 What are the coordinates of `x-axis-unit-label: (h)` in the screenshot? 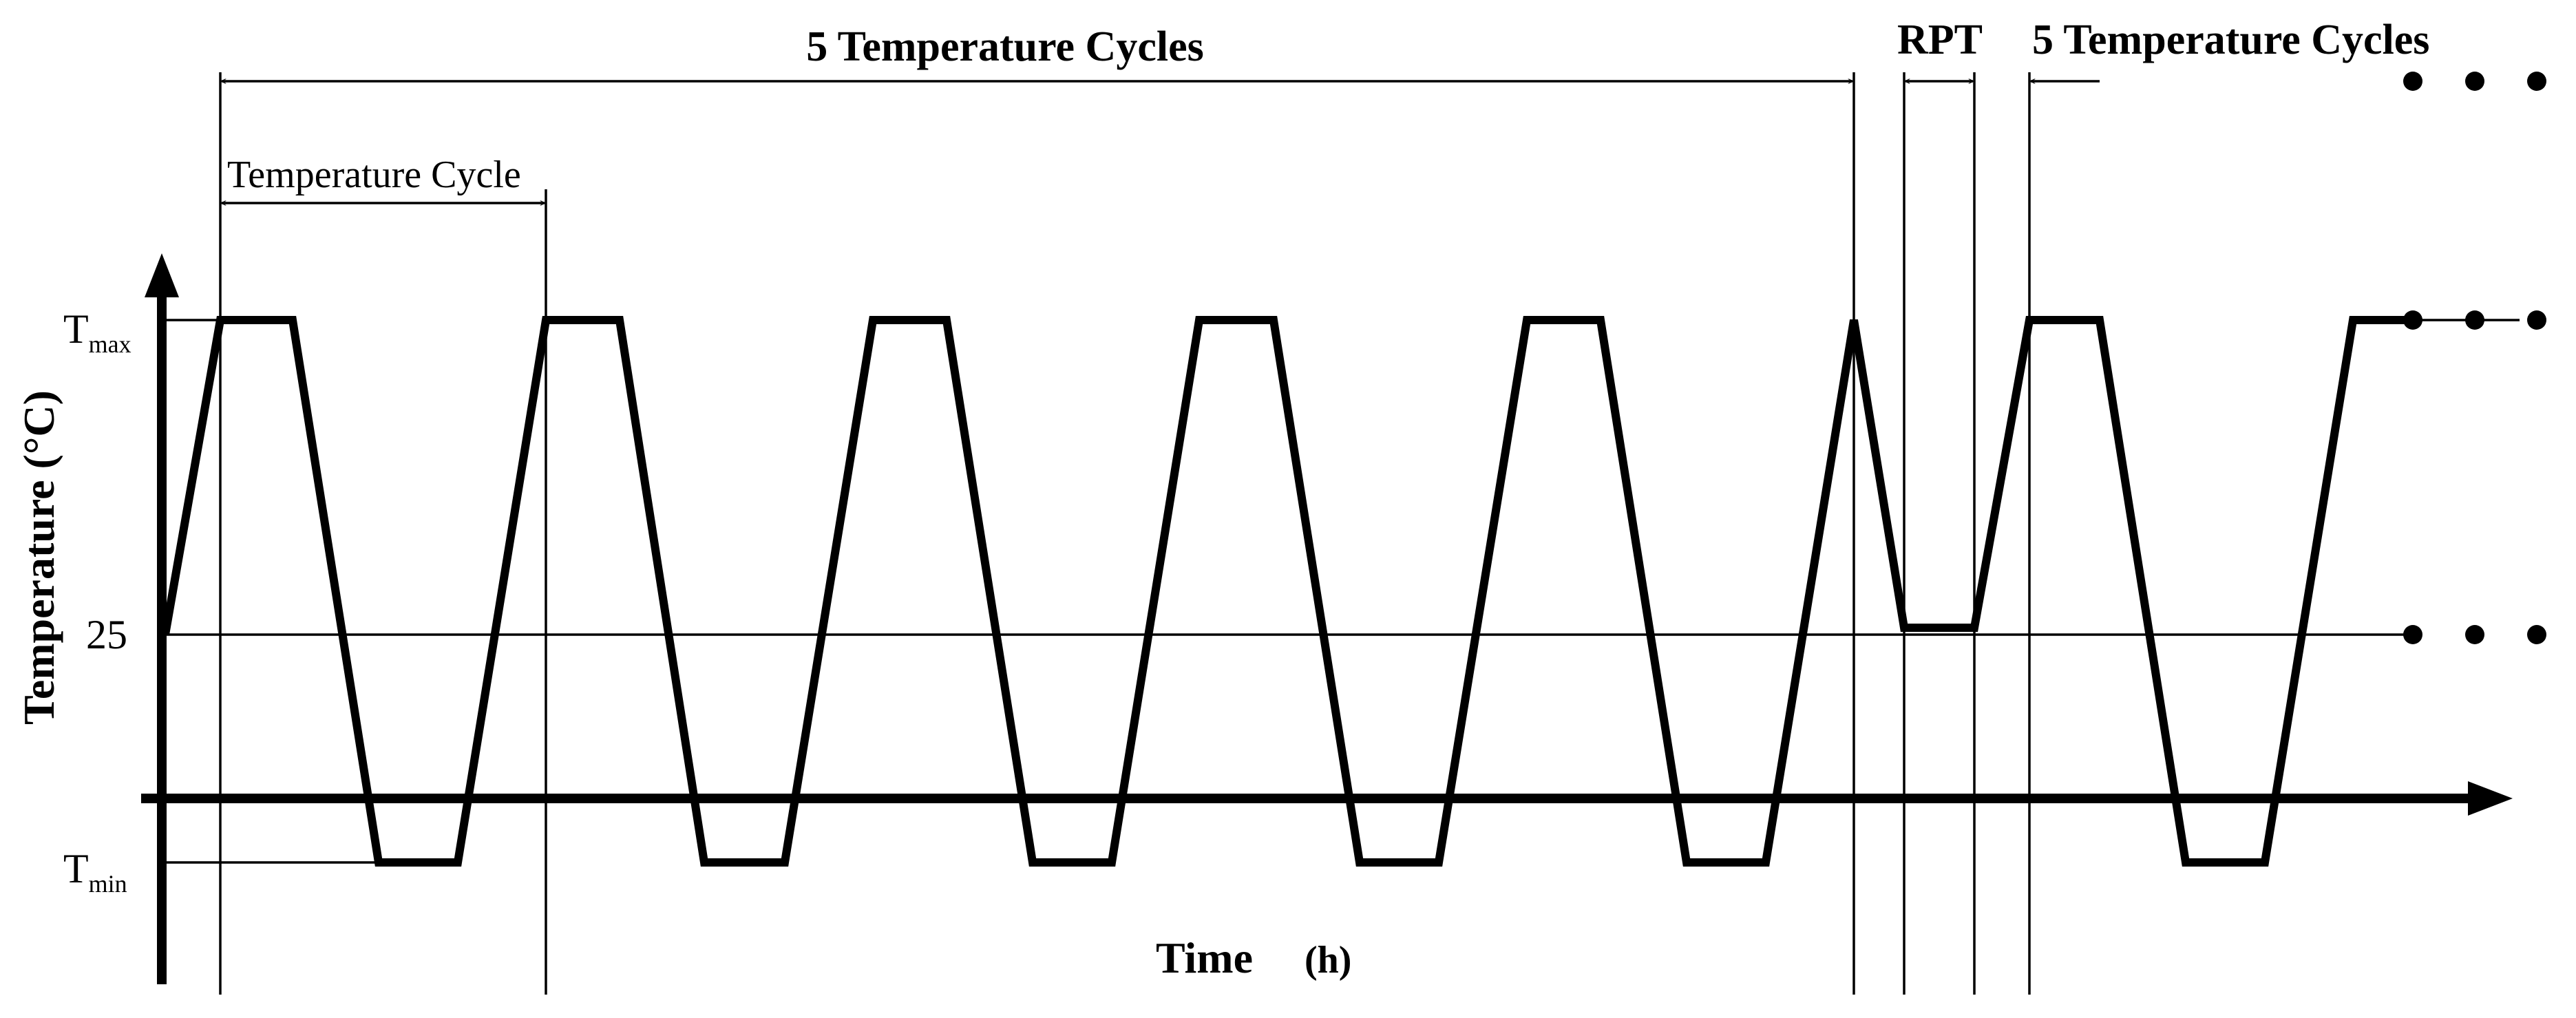 It's located at (1328, 960).